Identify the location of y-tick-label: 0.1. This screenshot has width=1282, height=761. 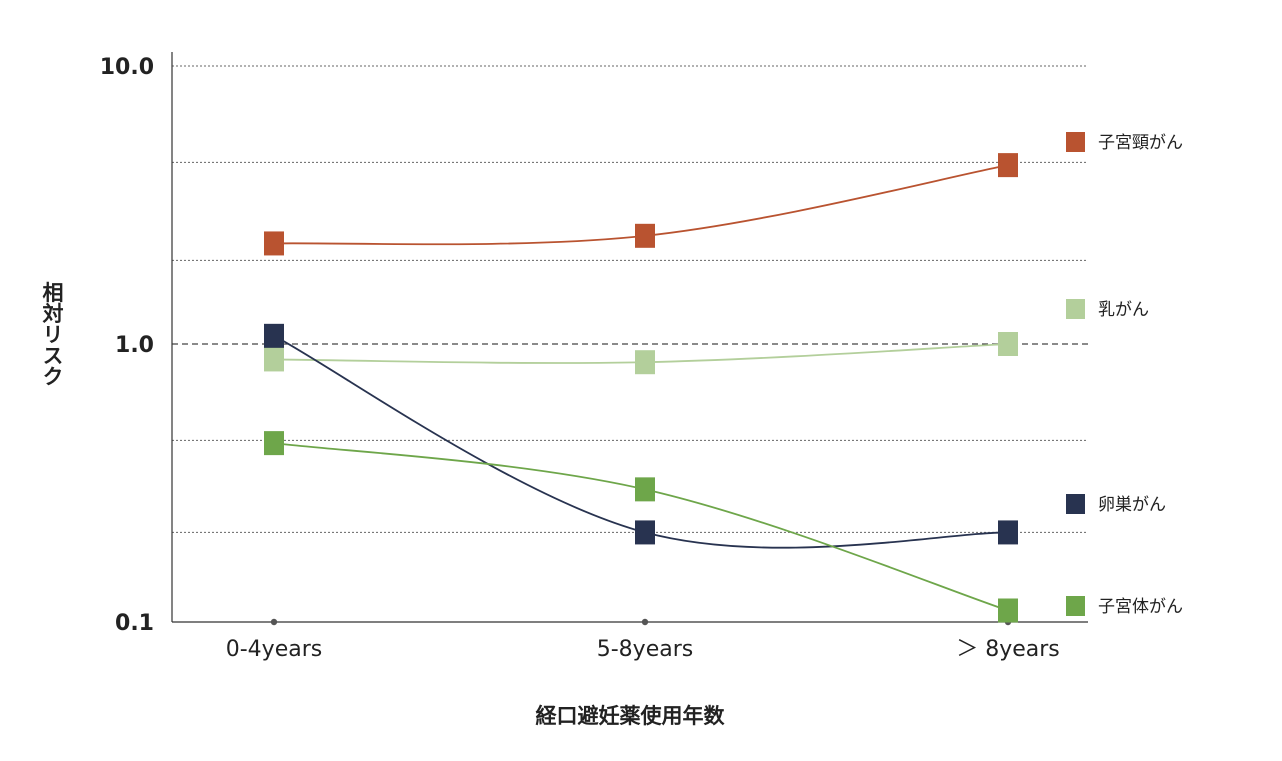
(134, 623).